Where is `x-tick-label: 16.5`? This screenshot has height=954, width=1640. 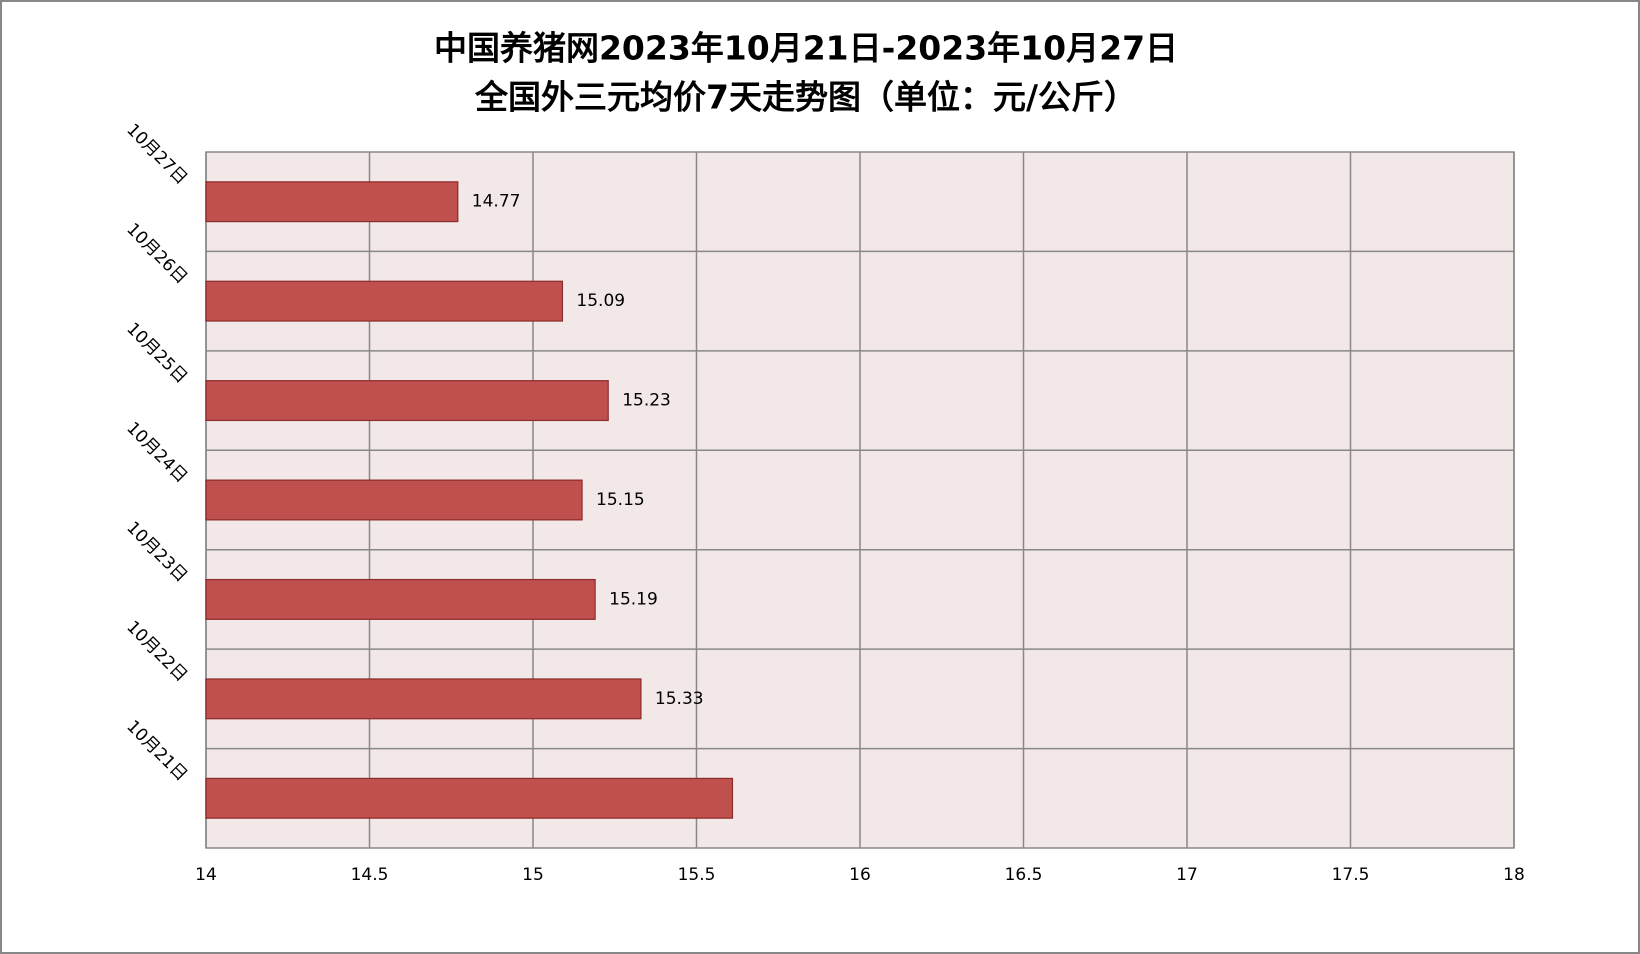
x-tick-label: 16.5 is located at coordinates (1024, 875).